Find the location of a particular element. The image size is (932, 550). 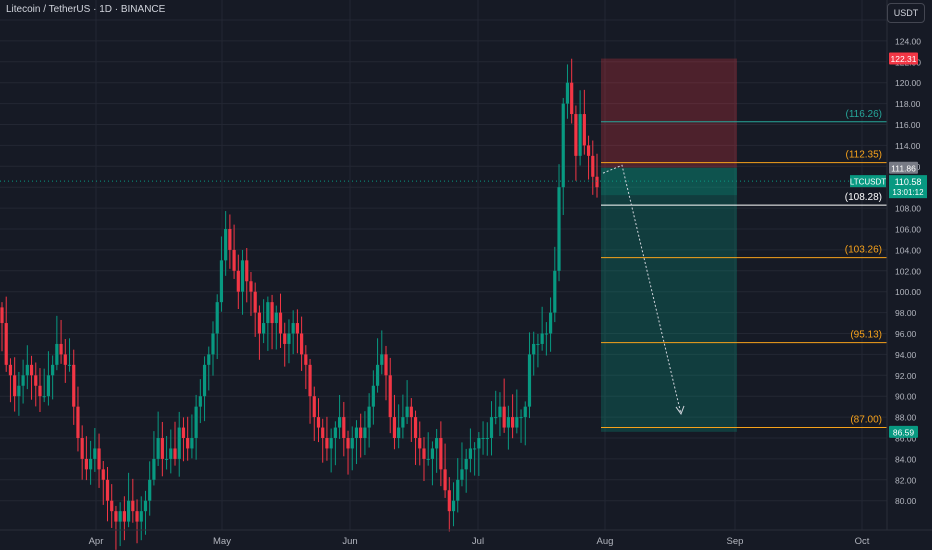

y-tick-label: 92.00 is located at coordinates (906, 376).